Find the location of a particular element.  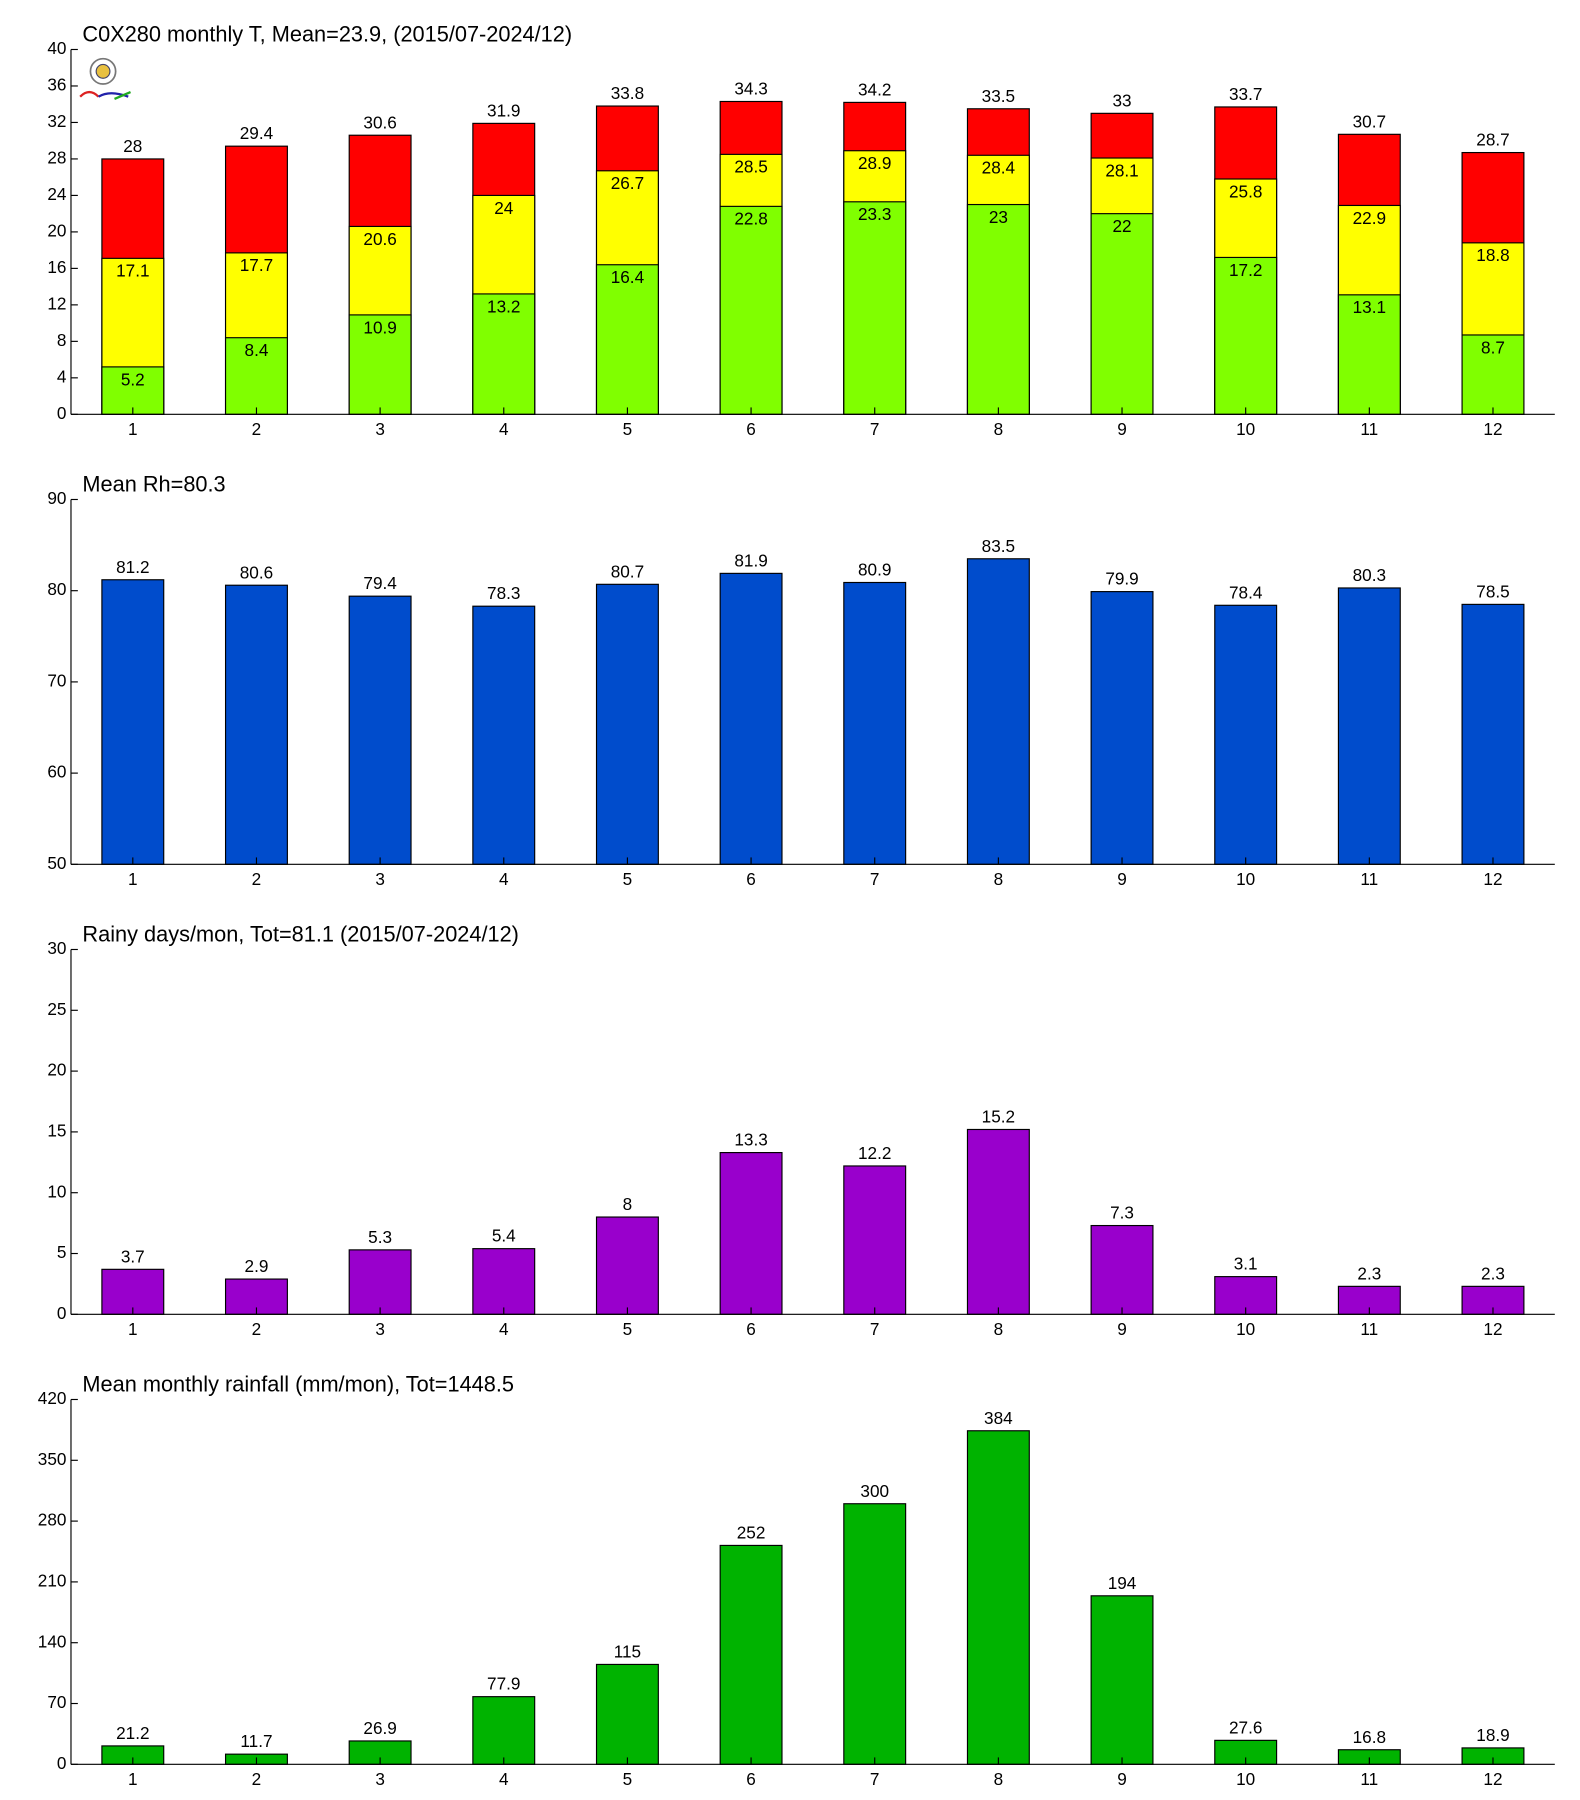

value-label: 17.7 is located at coordinates (256, 265).